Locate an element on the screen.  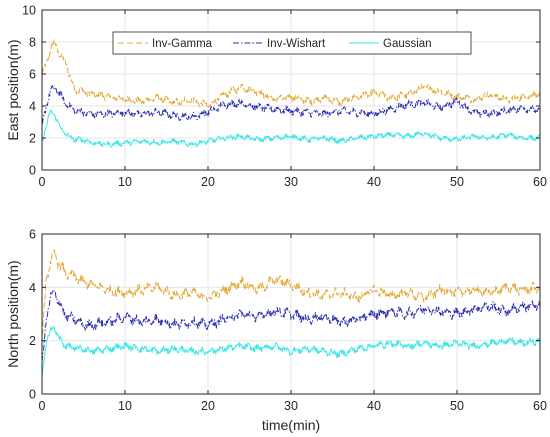
legend-box is located at coordinates (292, 43).